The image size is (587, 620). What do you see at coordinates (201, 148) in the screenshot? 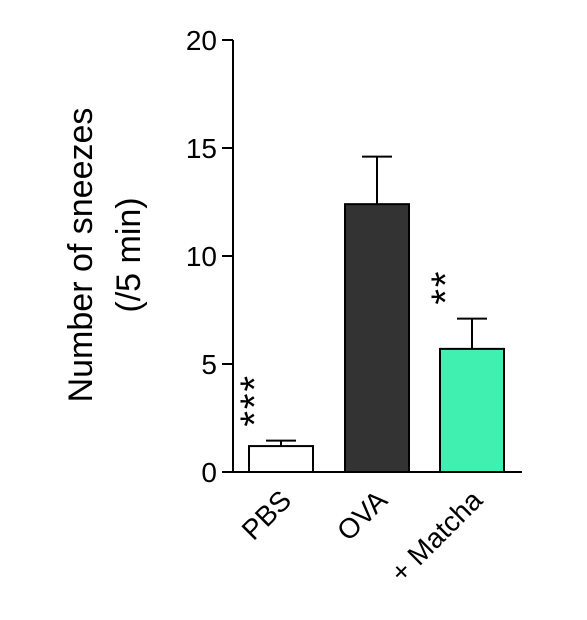
I see `y-tick-label: 15` at bounding box center [201, 148].